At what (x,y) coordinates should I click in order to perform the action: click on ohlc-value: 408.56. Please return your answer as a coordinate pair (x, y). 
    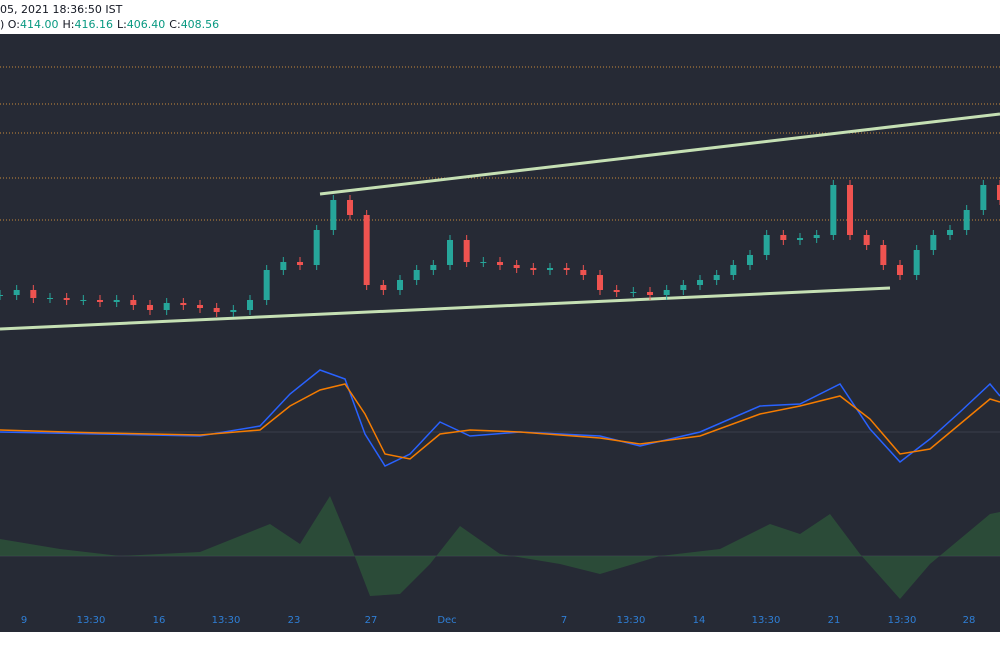
    Looking at the image, I should click on (200, 24).